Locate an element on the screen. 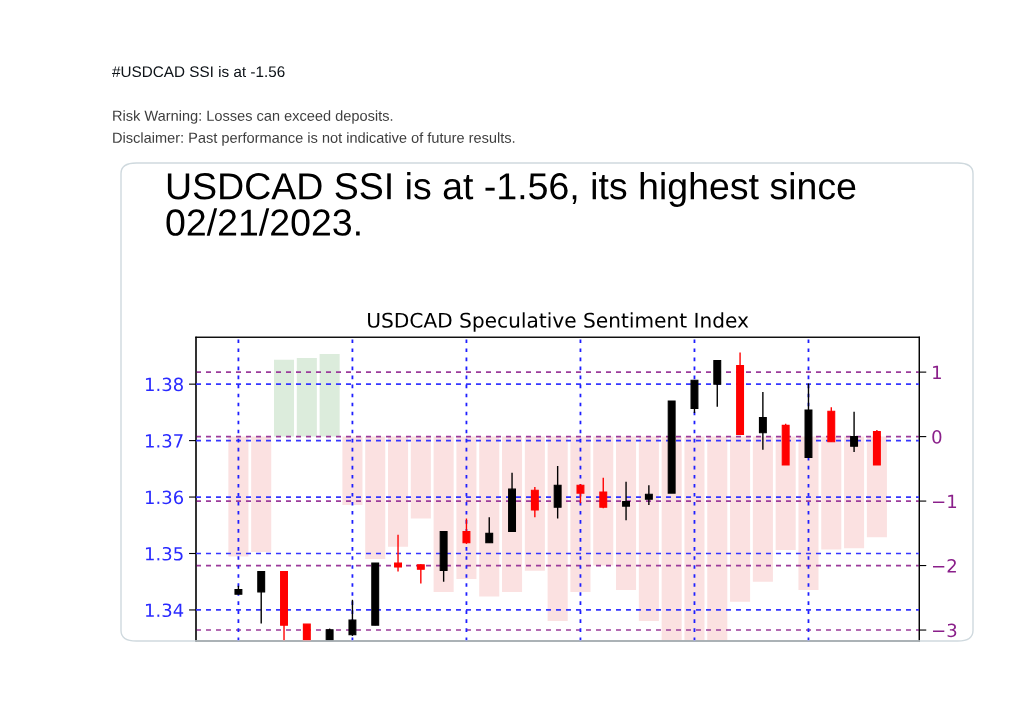 This screenshot has height=703, width=1024. text: Disclaimer: Past performance is not indicative of future results. is located at coordinates (314, 139).